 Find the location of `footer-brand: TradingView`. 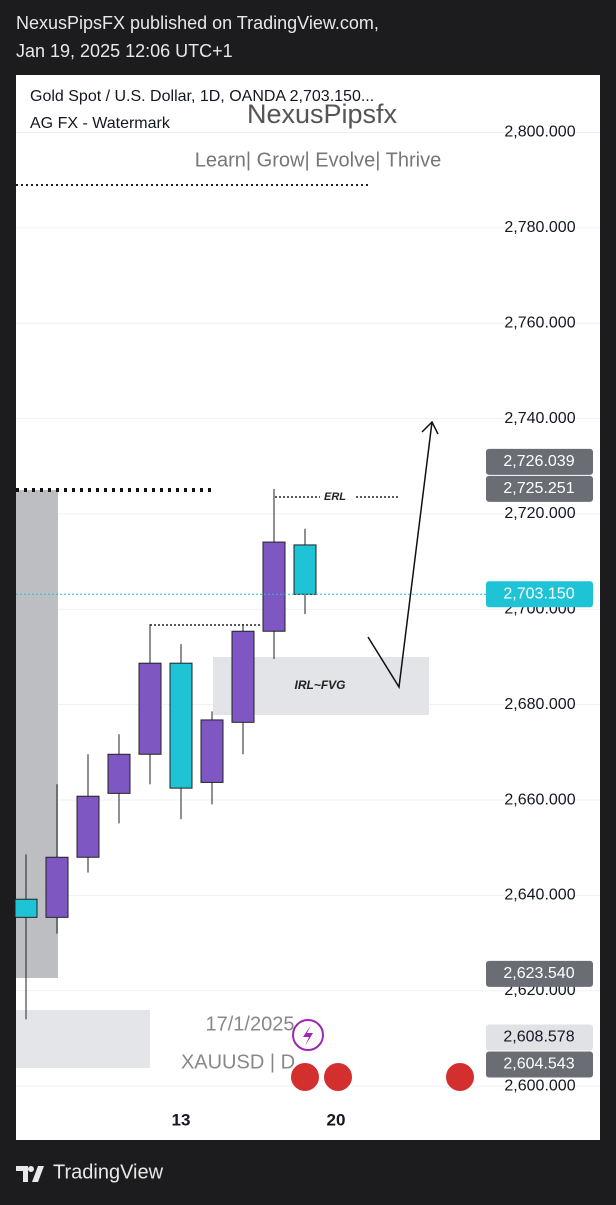

footer-brand: TradingView is located at coordinates (108, 1172).